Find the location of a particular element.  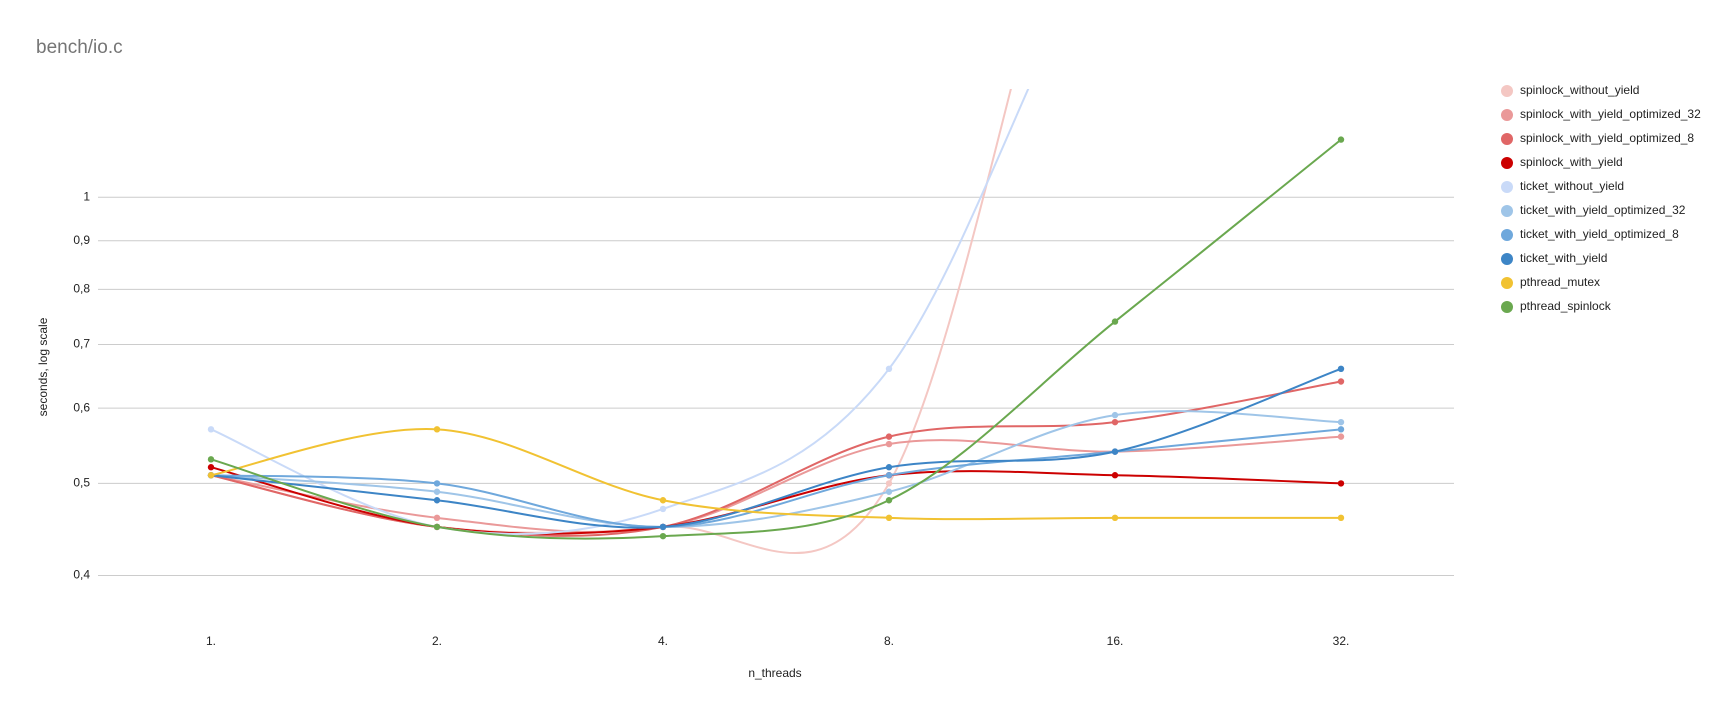

x-tick-label: 8. is located at coordinates (889, 641).